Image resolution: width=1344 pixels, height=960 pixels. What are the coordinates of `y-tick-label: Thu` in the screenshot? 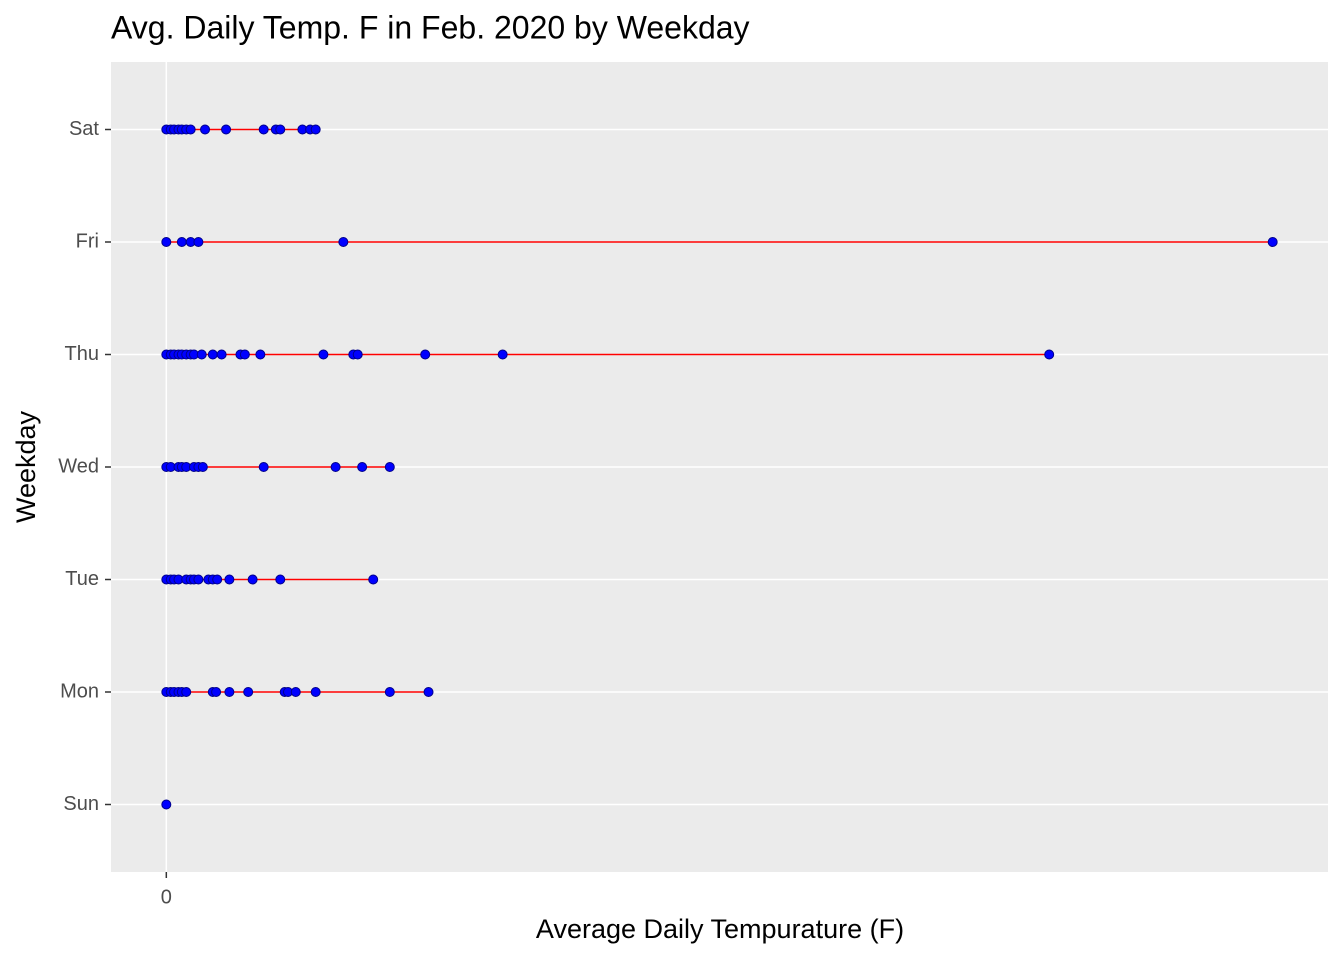 It's located at (82, 354).